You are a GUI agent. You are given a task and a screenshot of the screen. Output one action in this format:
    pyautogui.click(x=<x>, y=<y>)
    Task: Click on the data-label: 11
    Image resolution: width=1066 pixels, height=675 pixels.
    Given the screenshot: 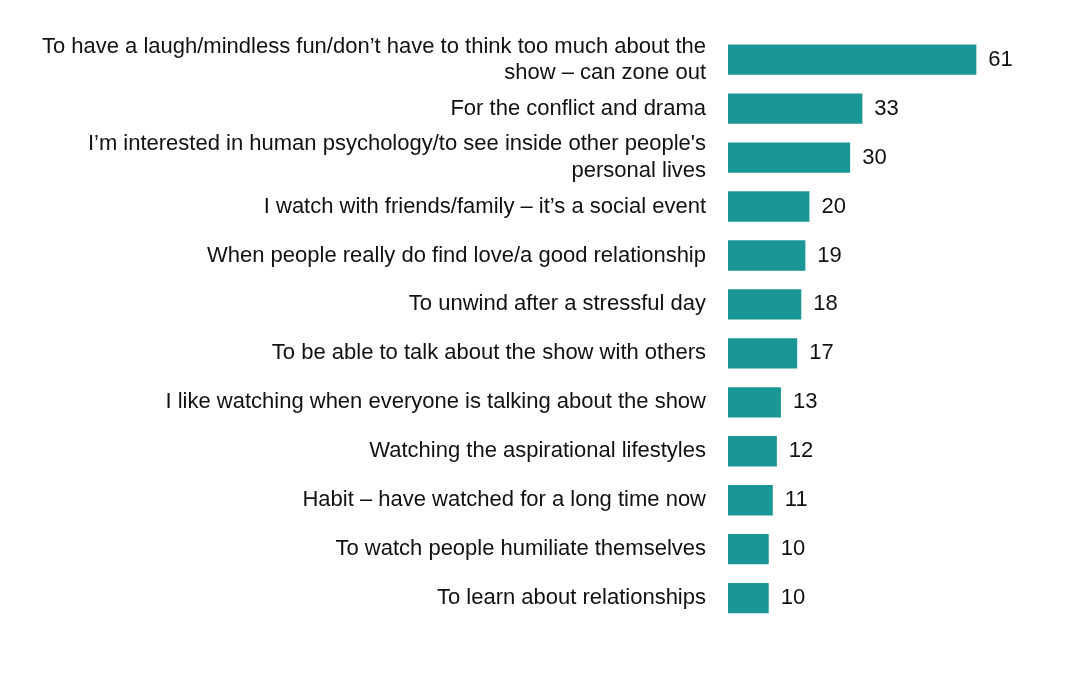 What is the action you would take?
    pyautogui.click(x=796, y=499)
    